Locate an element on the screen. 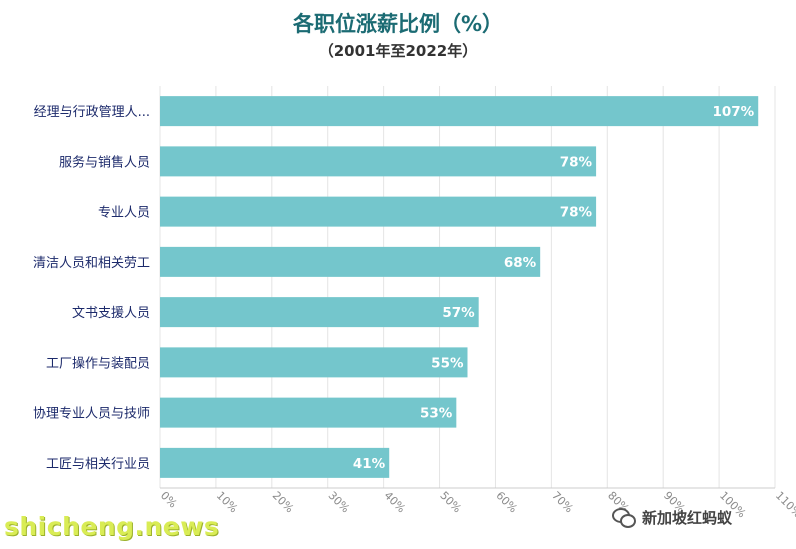 This screenshot has width=796, height=549. chart-subtitle: （2001年至2022年） is located at coordinates (398, 51).